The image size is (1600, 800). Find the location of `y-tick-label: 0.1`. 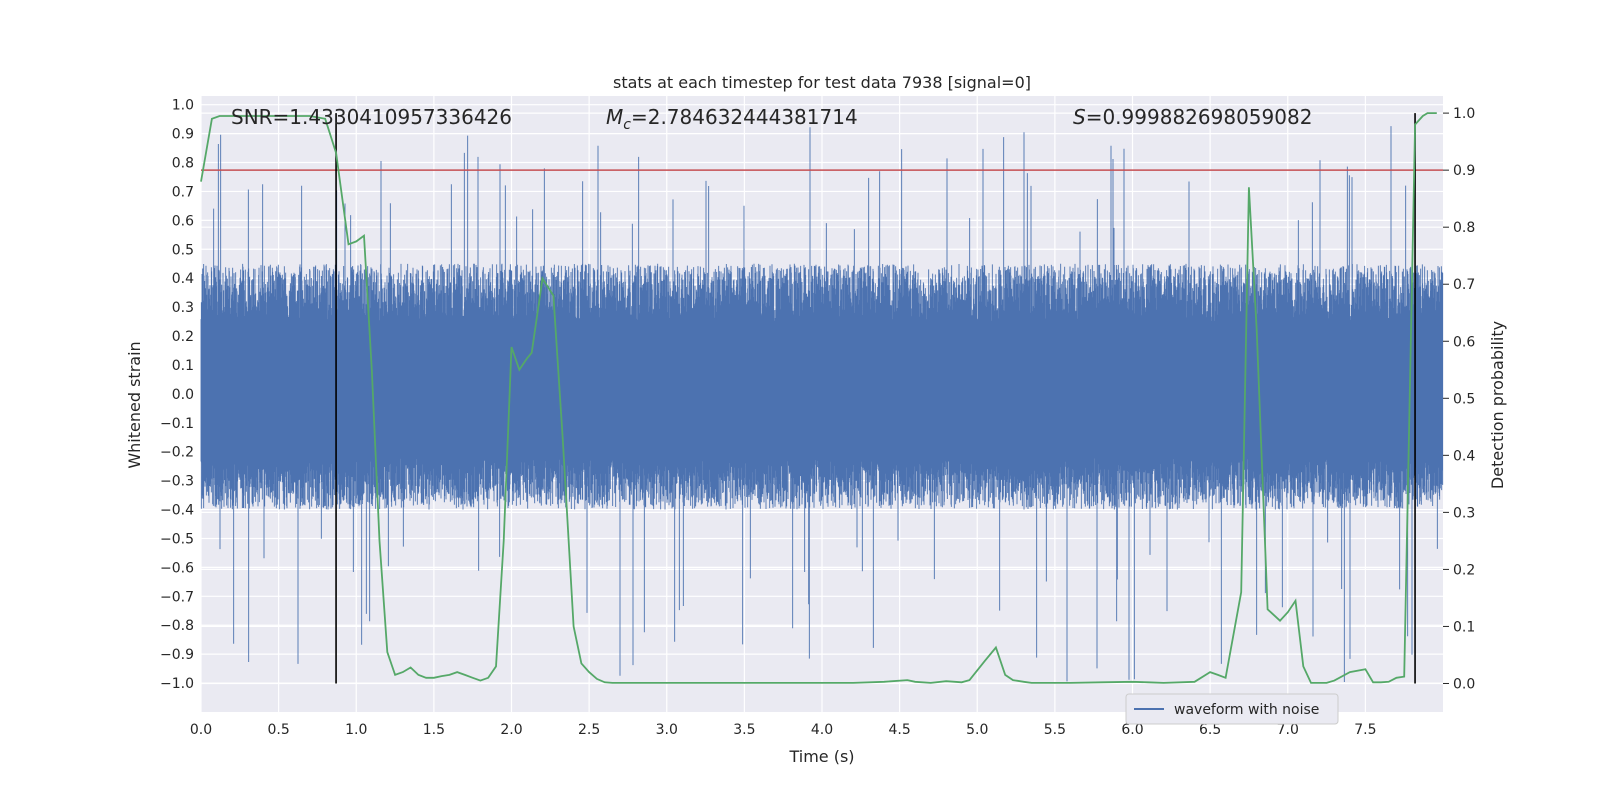

y-tick-label: 0.1 is located at coordinates (183, 366).